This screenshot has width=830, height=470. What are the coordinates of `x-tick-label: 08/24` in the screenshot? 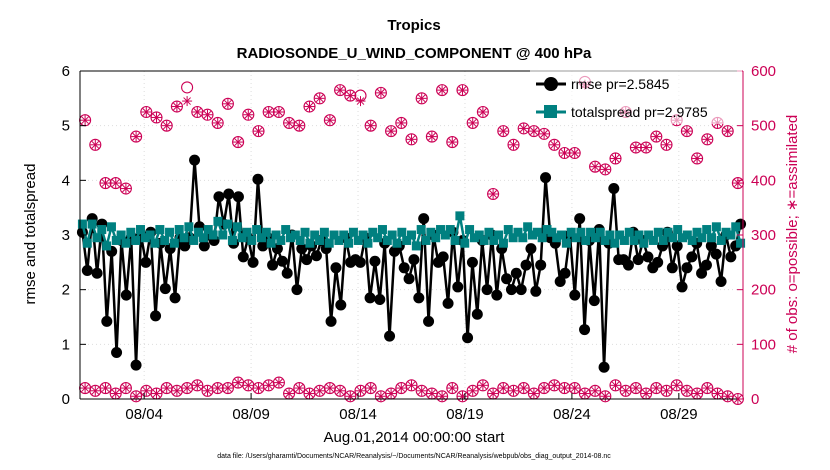 It's located at (572, 414).